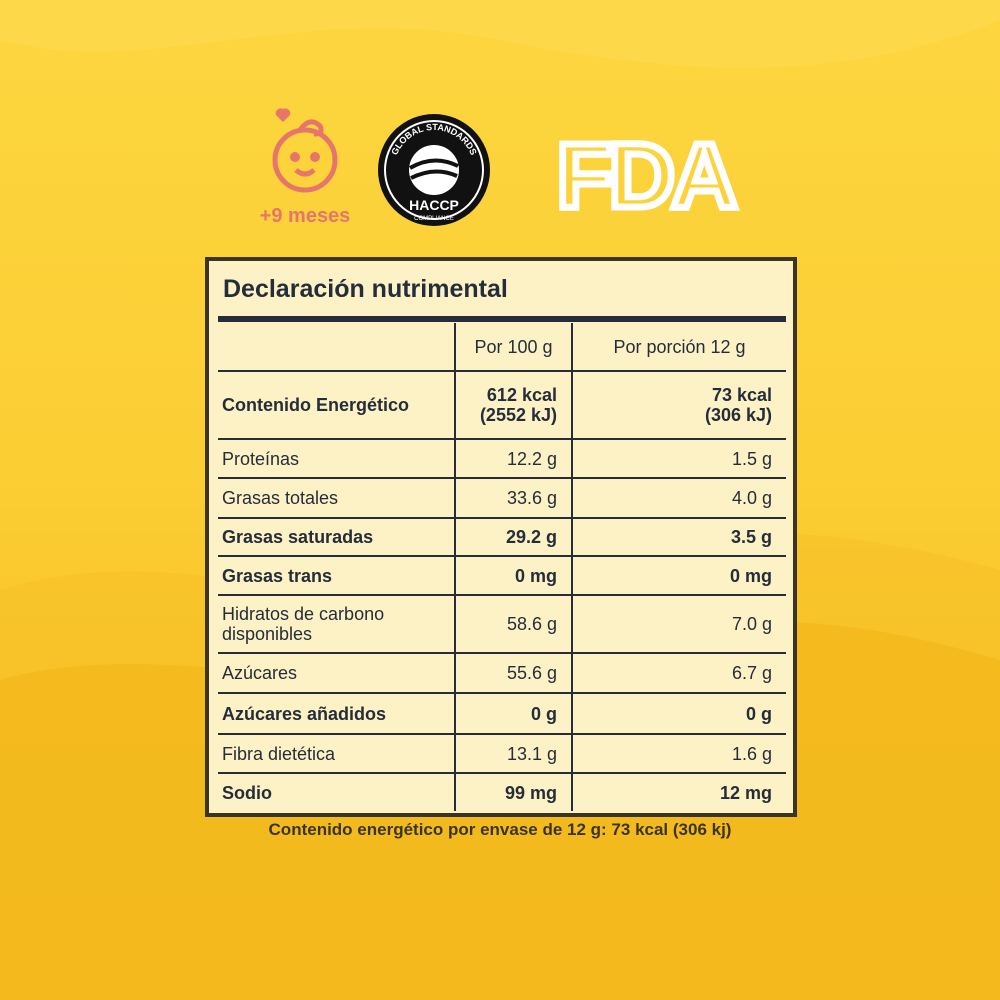 This screenshot has width=1000, height=1000. What do you see at coordinates (434, 219) in the screenshot?
I see `haccp-bottom: COMPLIANCE` at bounding box center [434, 219].